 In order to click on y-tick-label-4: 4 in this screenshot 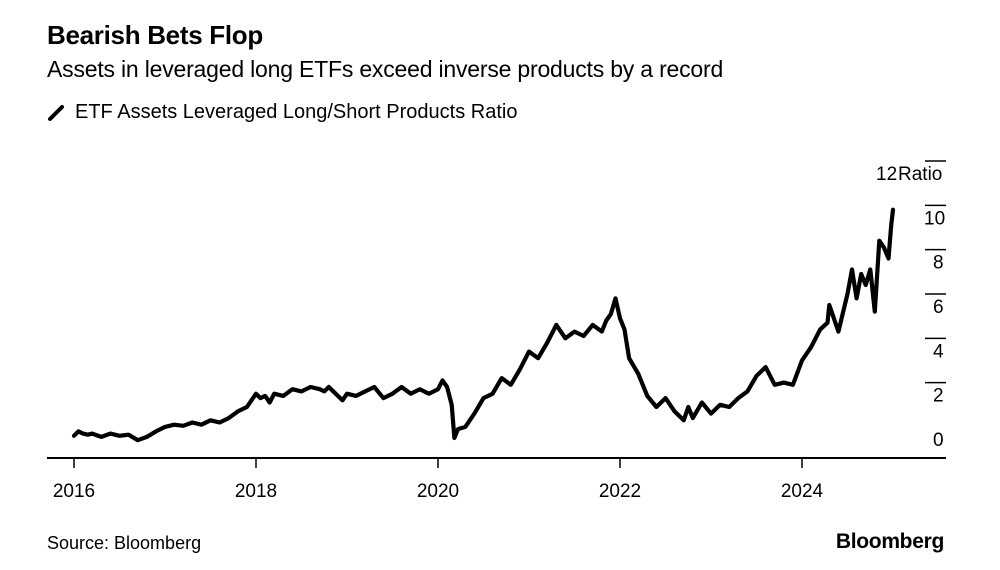, I will do `click(938, 351)`.